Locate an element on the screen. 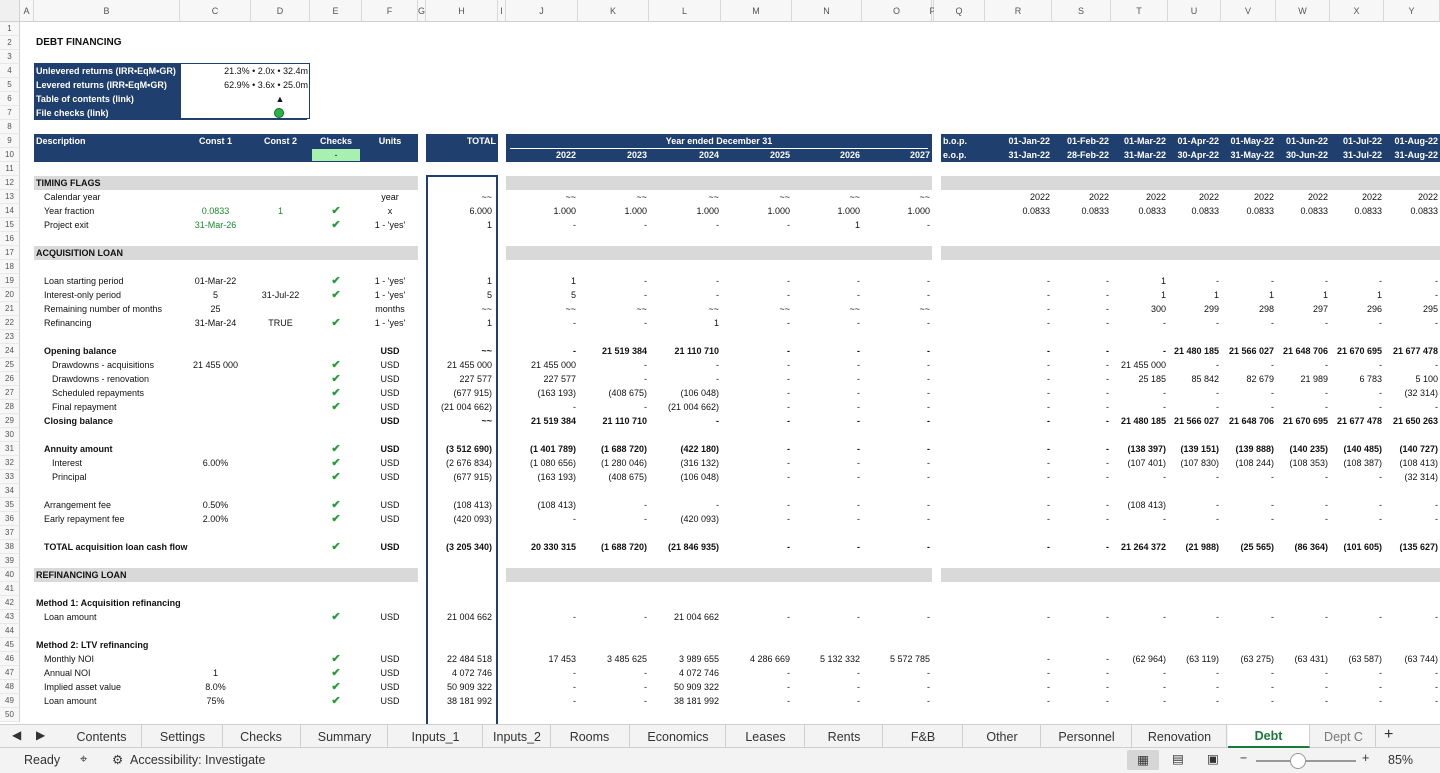  row-header: 35 is located at coordinates (10, 505).